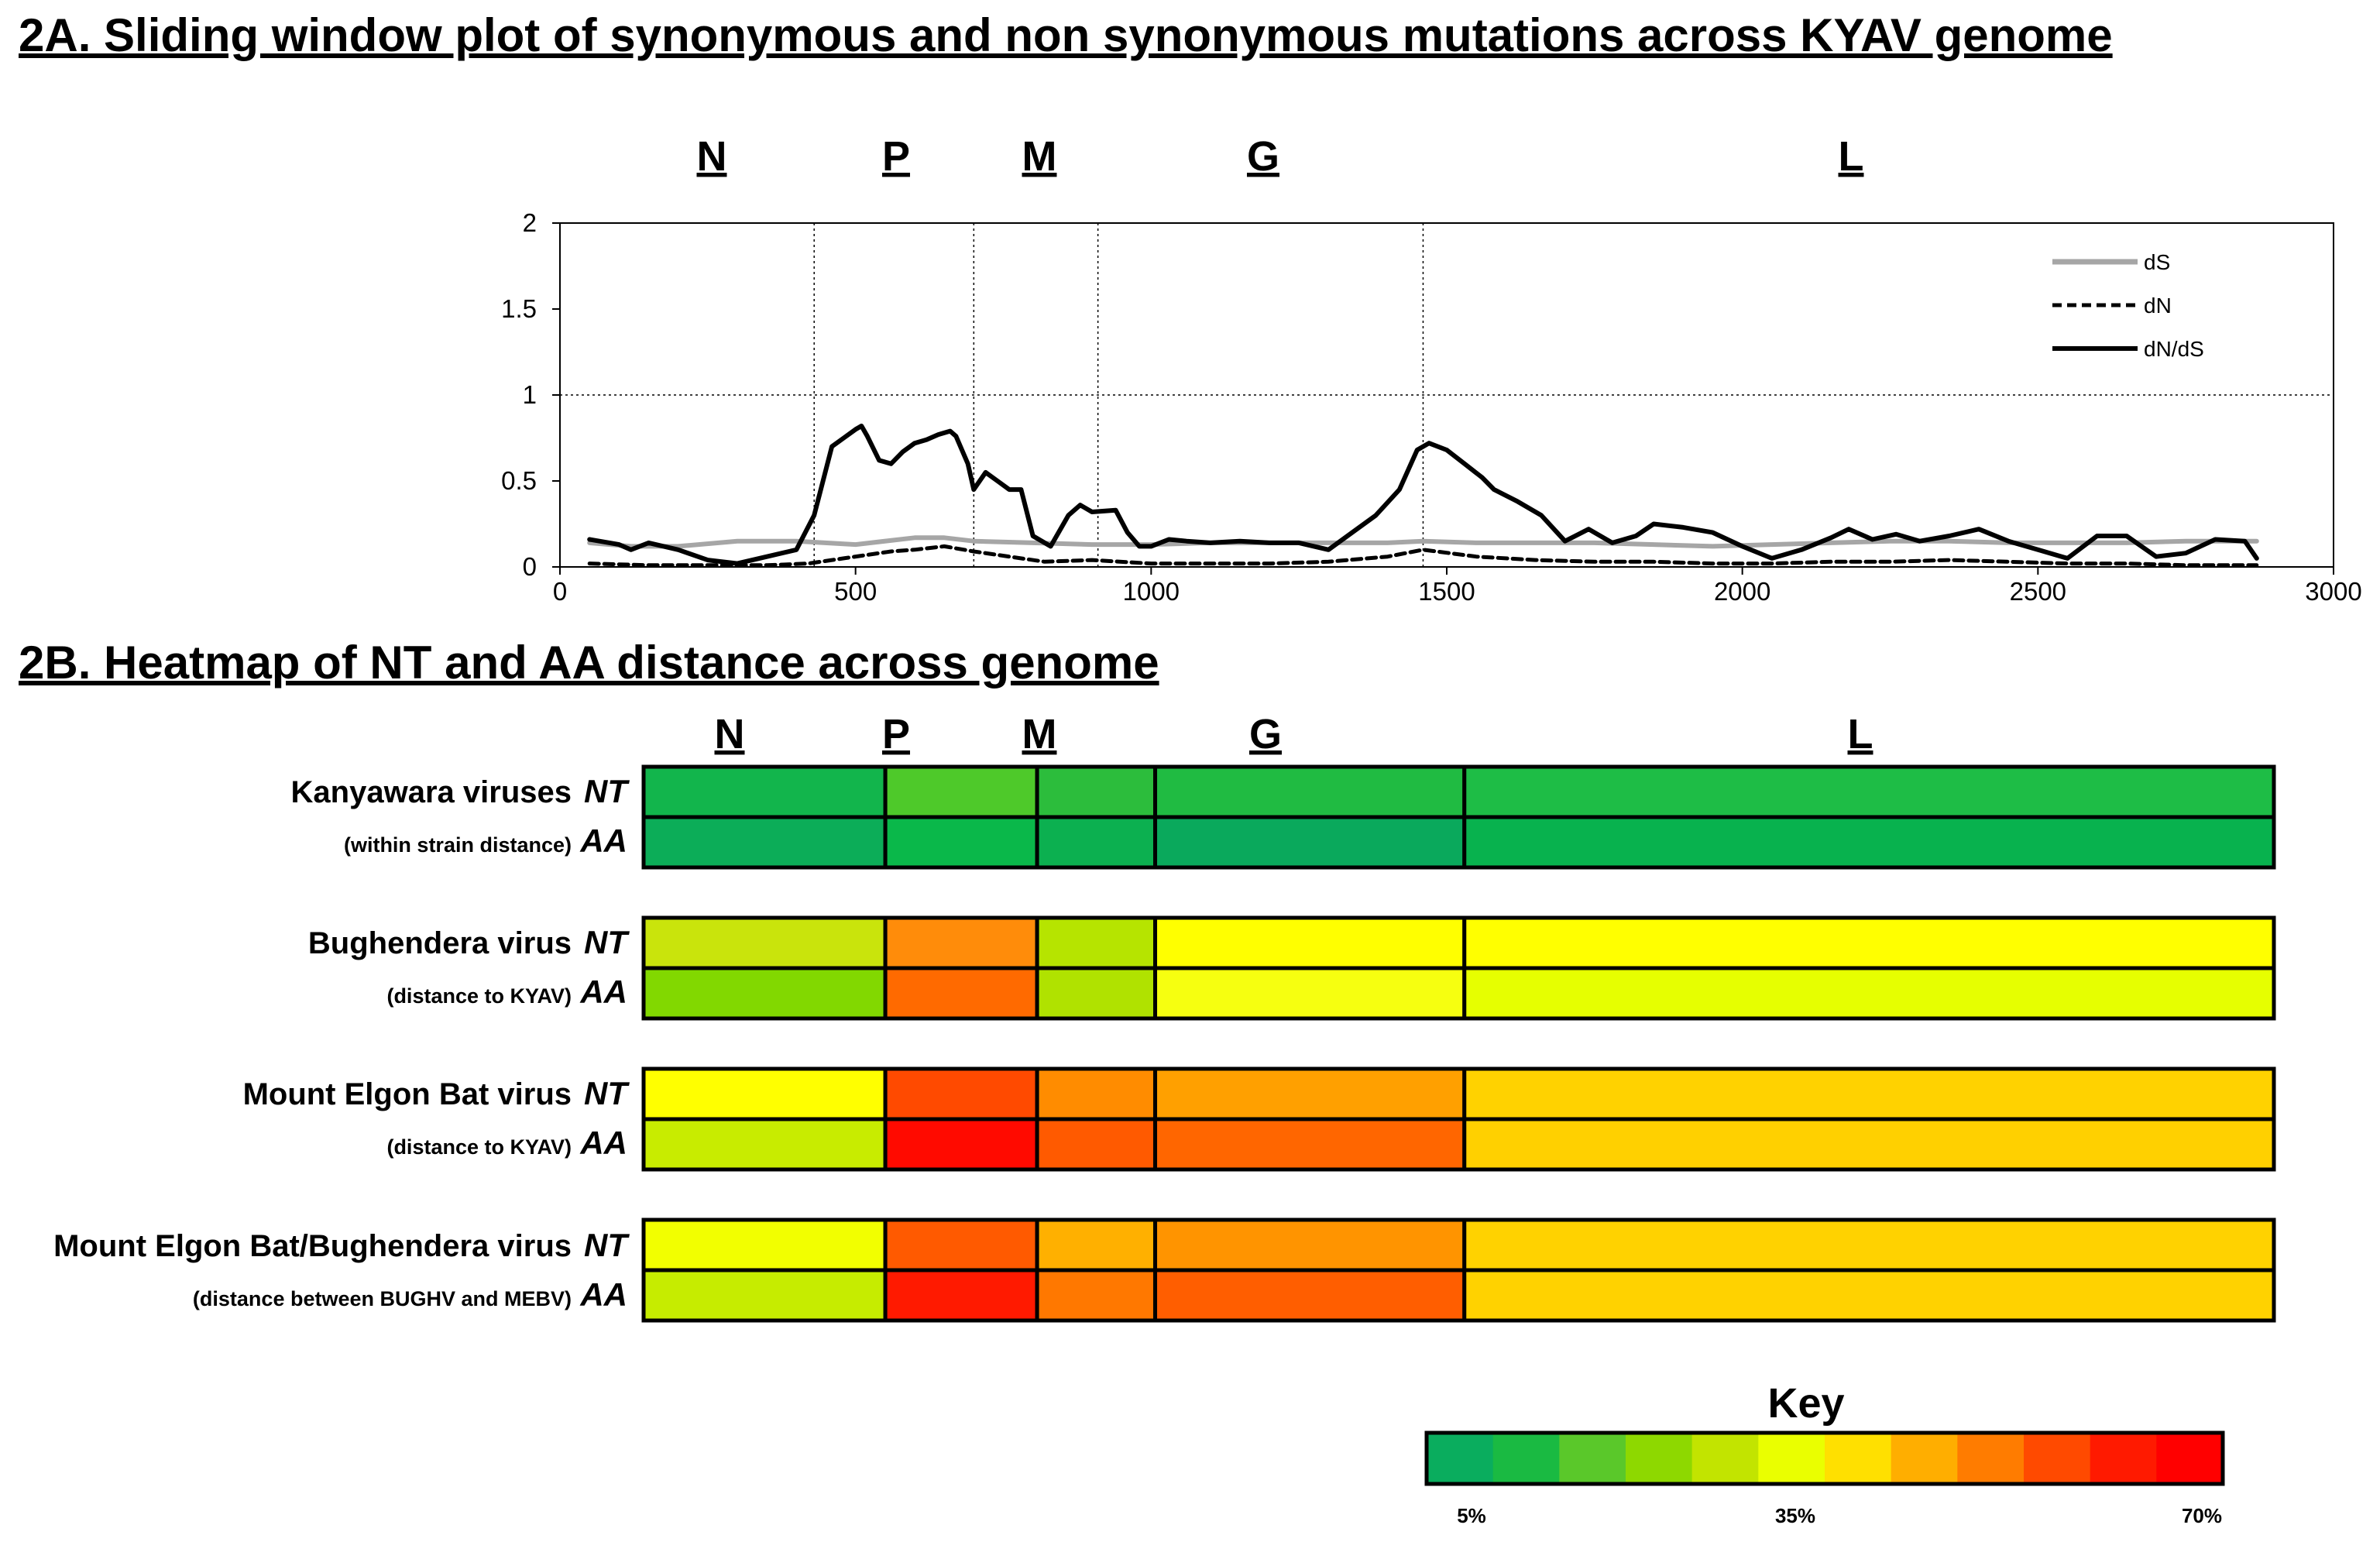 The height and width of the screenshot is (1542, 2380). Describe the element at coordinates (1040, 734) in the screenshot. I see `gene-label-m: M` at that location.